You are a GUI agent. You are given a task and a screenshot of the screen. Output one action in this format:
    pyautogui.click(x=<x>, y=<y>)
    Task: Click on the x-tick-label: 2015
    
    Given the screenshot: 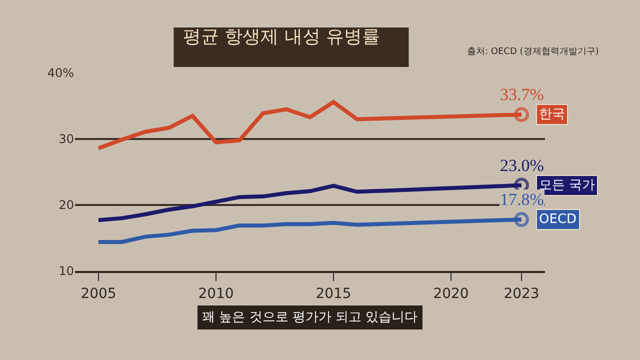 What is the action you would take?
    pyautogui.click(x=334, y=294)
    